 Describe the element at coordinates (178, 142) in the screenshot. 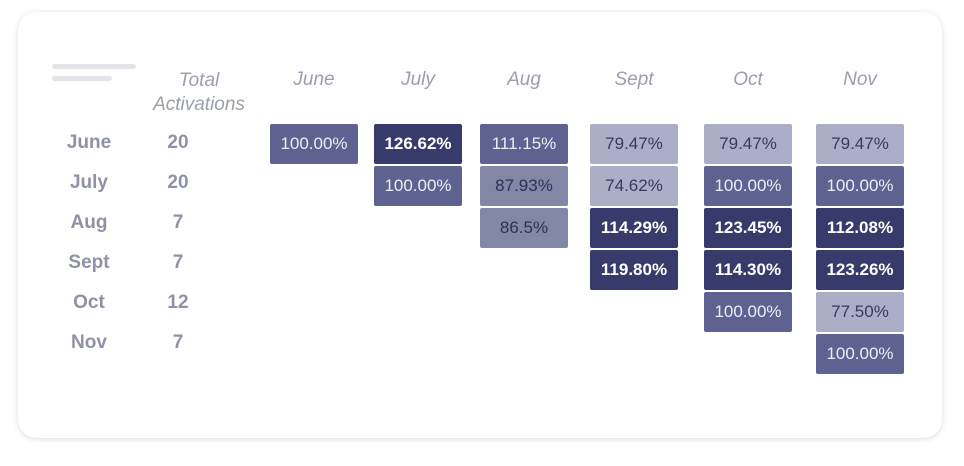

I see `row-total-june: 20` at that location.